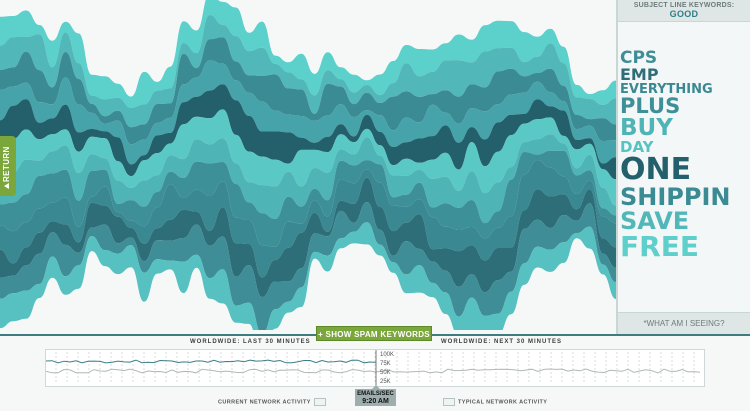  I want to click on worldwide-next-label: WORLDWIDE: NEXT 30 MINUTES, so click(502, 342).